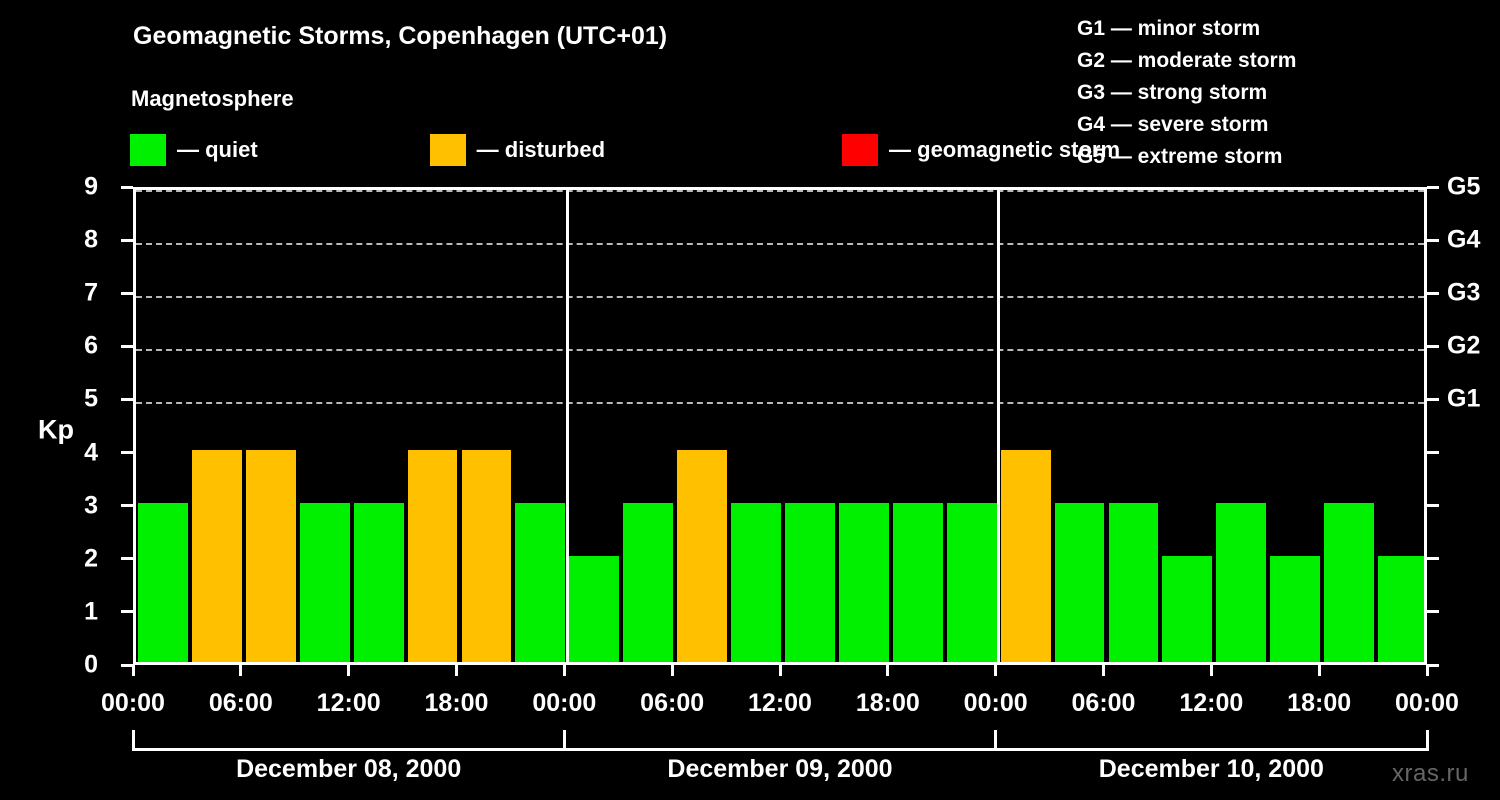 The width and height of the screenshot is (1500, 800). What do you see at coordinates (1464, 239) in the screenshot?
I see `g-tick-label: G4` at bounding box center [1464, 239].